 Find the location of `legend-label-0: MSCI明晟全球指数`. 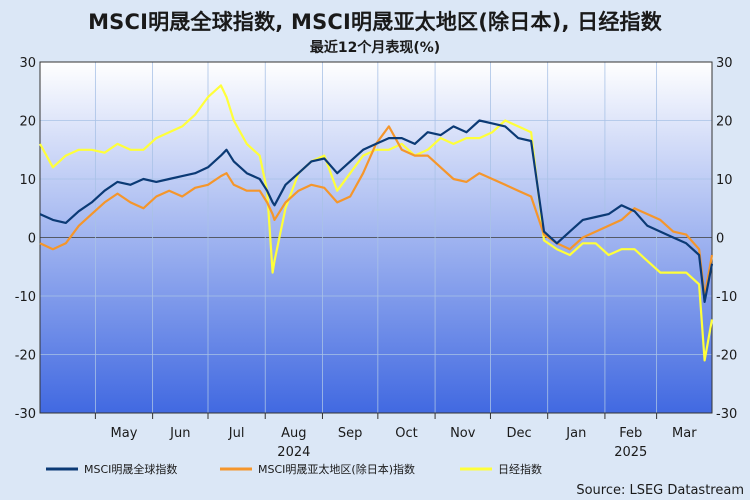

legend-label-0: MSCI明晟全球指数 is located at coordinates (130, 469).